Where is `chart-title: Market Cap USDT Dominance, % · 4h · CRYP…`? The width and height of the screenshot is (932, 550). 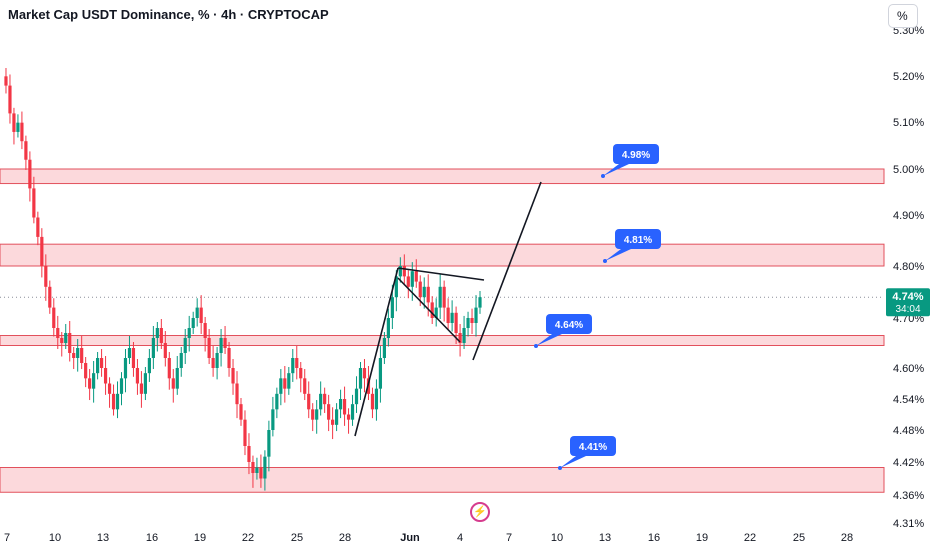
chart-title: Market Cap USDT Dominance, % · 4h · CRYP… is located at coordinates (168, 14).